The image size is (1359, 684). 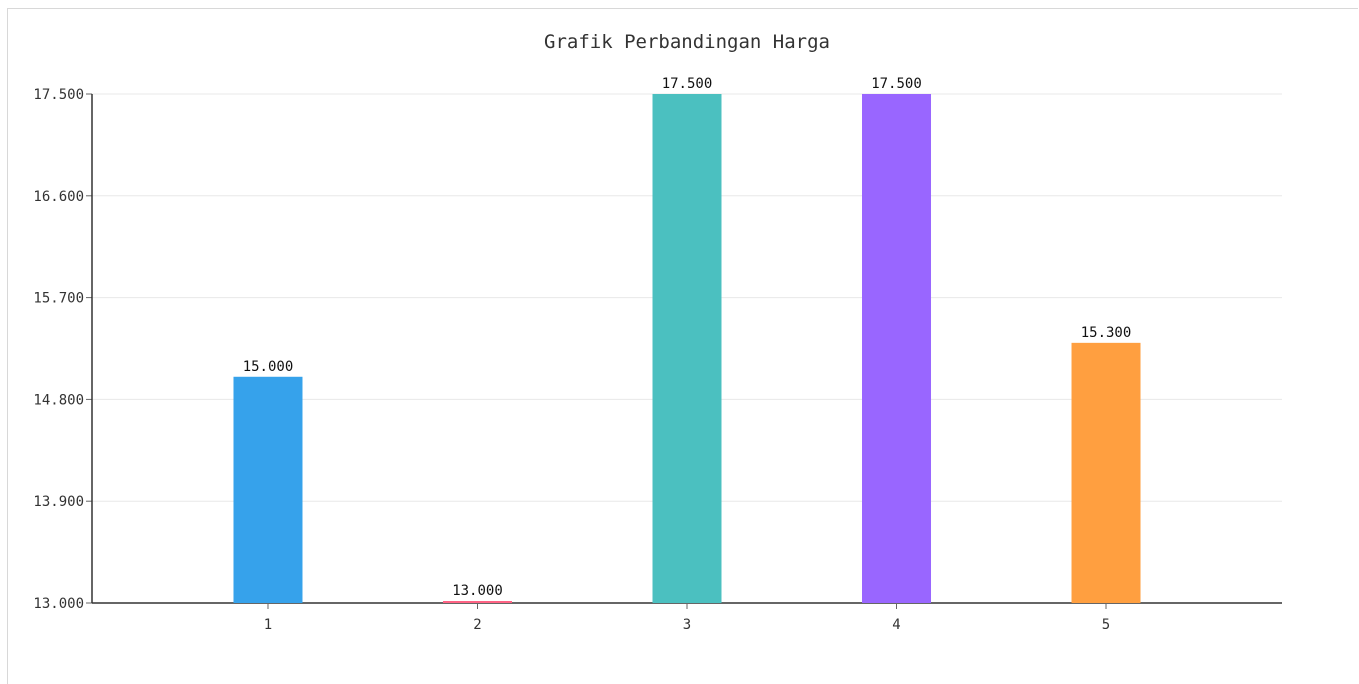 What do you see at coordinates (58, 502) in the screenshot?
I see `y-tick-label: 13.900` at bounding box center [58, 502].